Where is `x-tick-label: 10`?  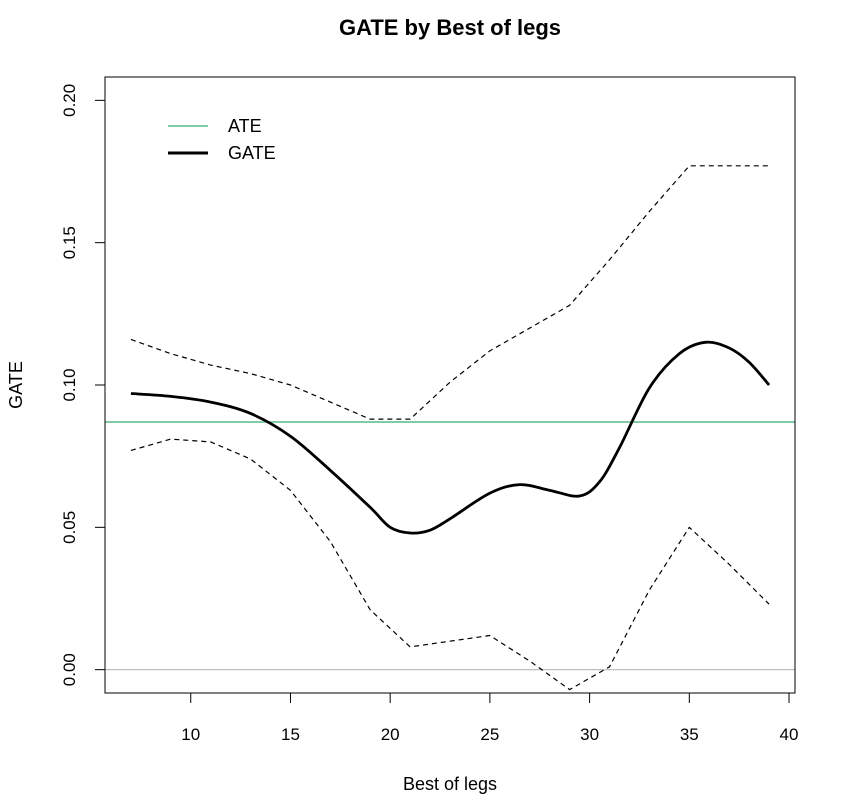
x-tick-label: 10 is located at coordinates (190, 734).